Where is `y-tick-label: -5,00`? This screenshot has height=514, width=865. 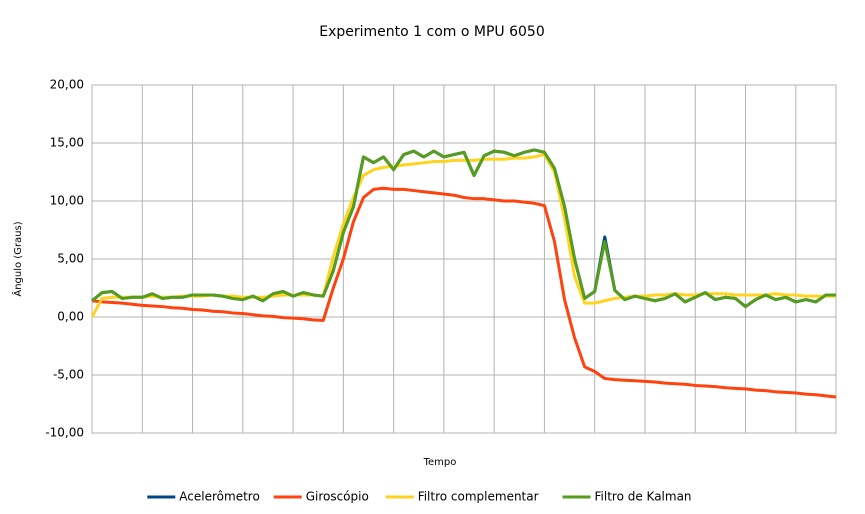
y-tick-label: -5,00 is located at coordinates (68, 375).